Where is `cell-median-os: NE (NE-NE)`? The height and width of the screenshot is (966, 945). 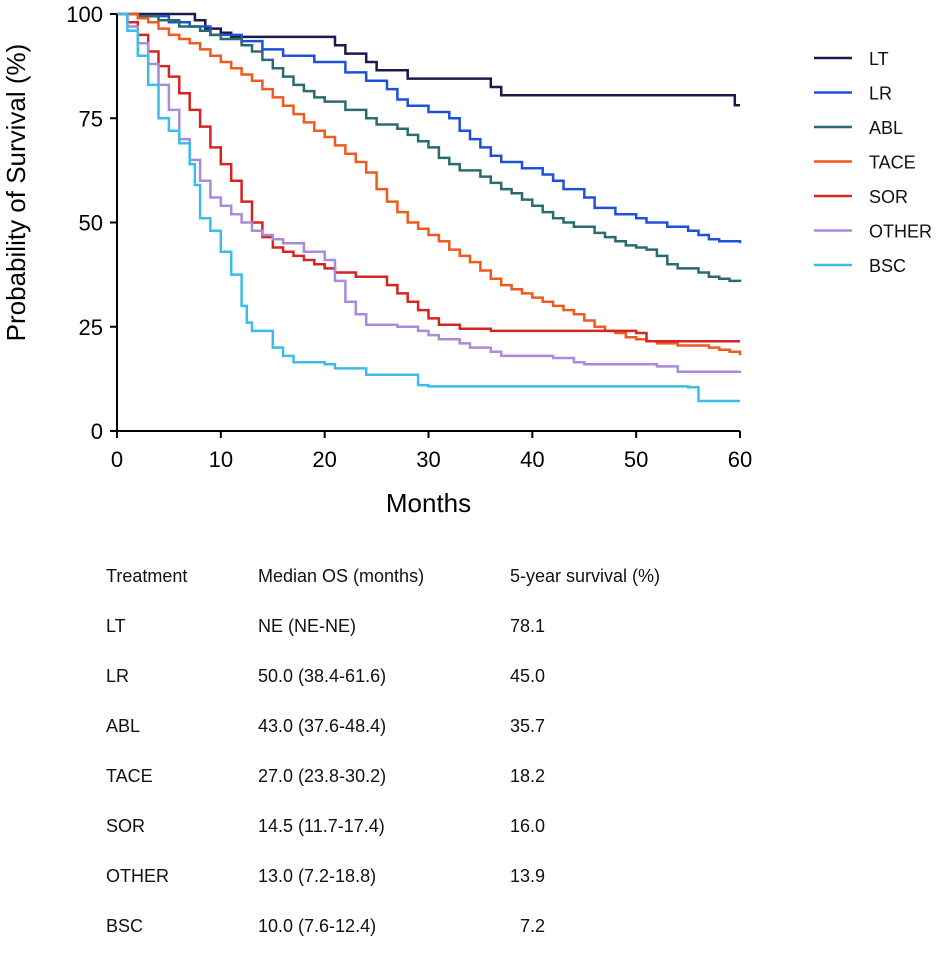
cell-median-os: NE (NE-NE) is located at coordinates (307, 626).